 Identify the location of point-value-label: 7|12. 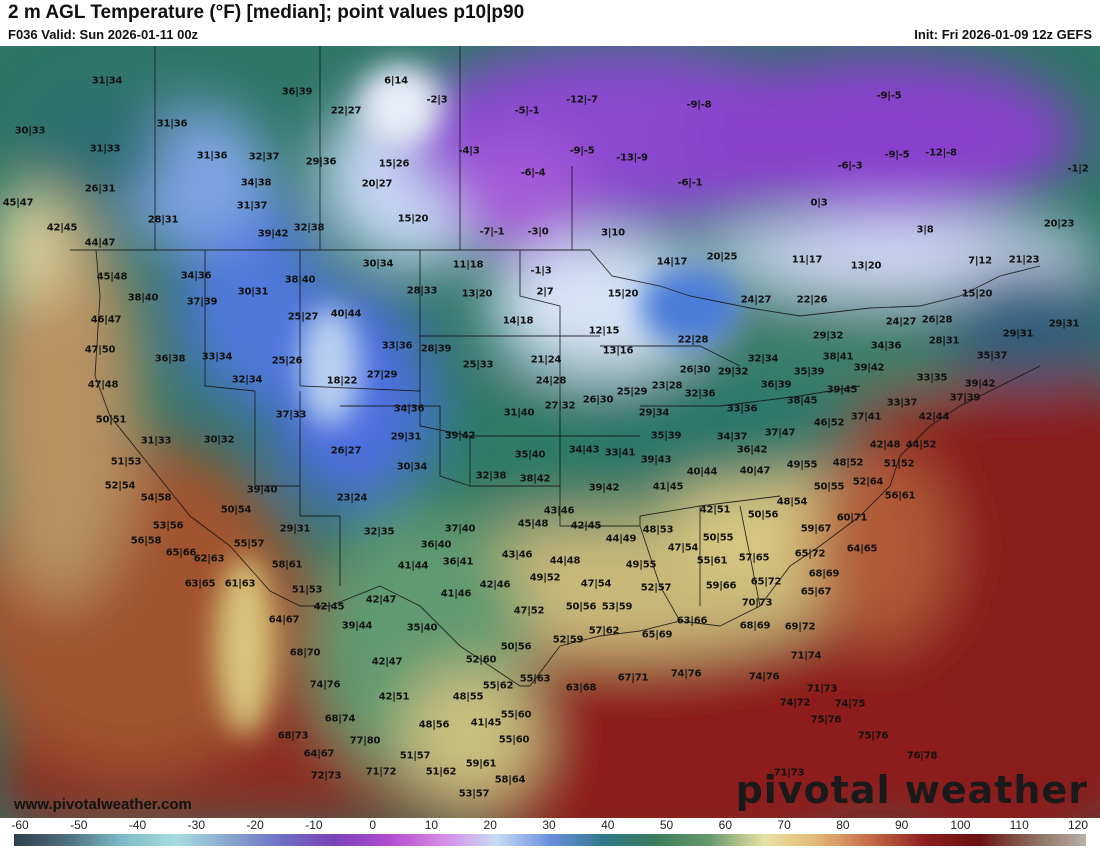
(980, 261).